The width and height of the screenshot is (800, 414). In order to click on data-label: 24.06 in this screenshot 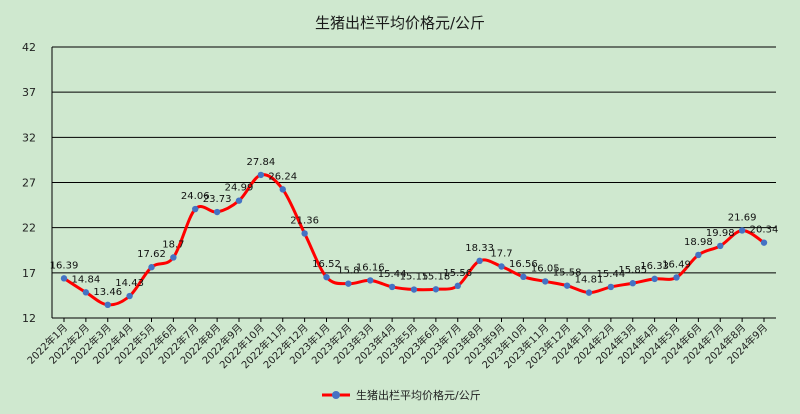, I will do `click(195, 196)`.